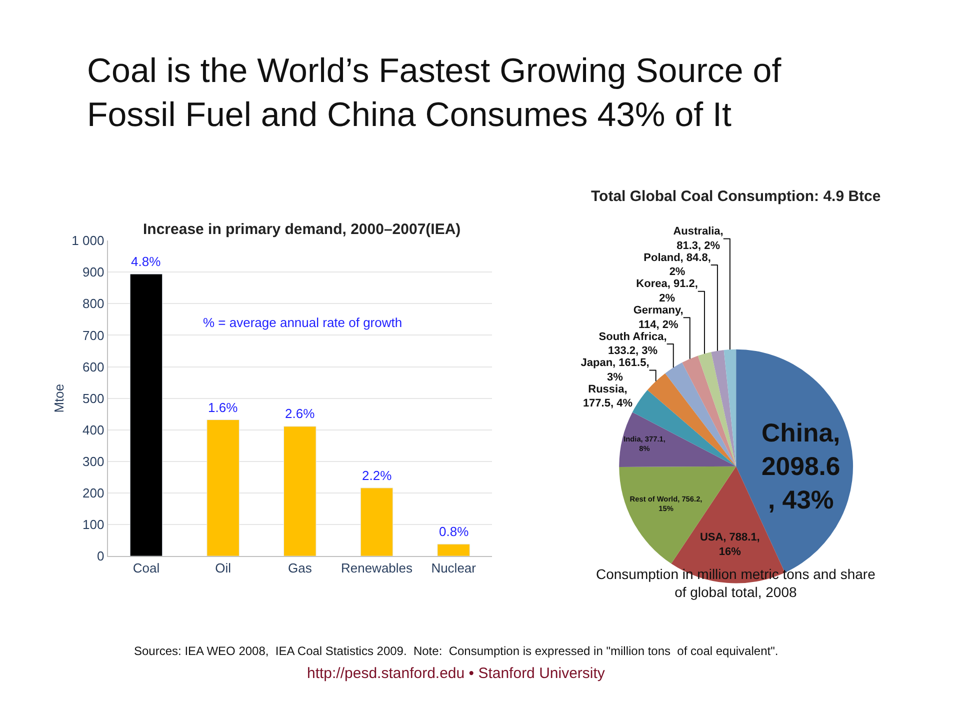 This screenshot has width=954, height=724. I want to click on slice-label: Russia, 177.5, 4%, so click(607, 396).